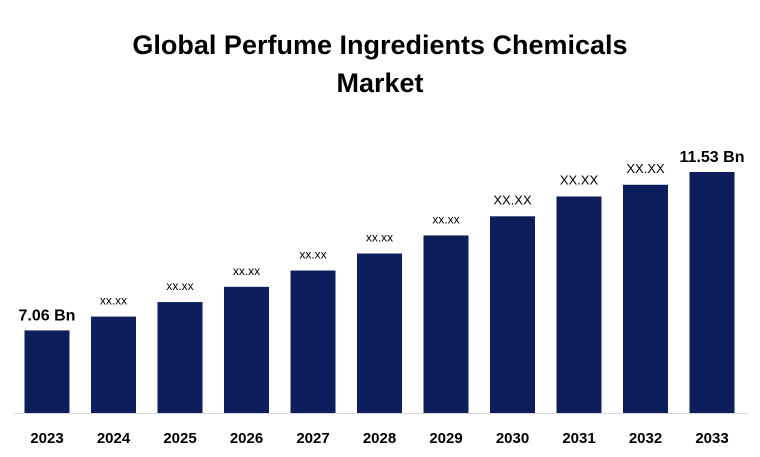  Describe the element at coordinates (379, 238) in the screenshot. I see `data-label-2028: xx.xx` at that location.